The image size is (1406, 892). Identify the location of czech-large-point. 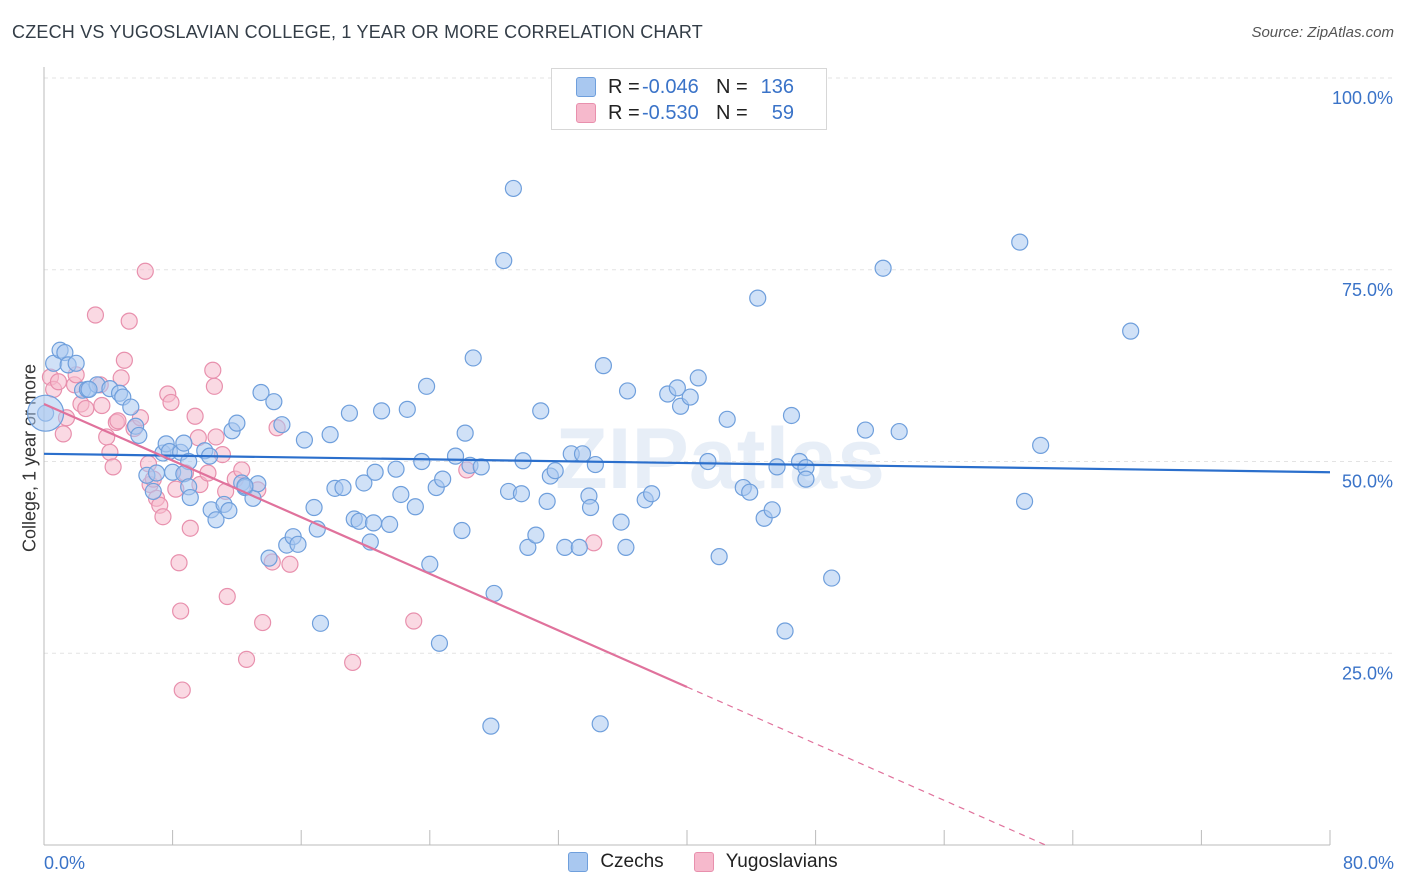
(46, 413).